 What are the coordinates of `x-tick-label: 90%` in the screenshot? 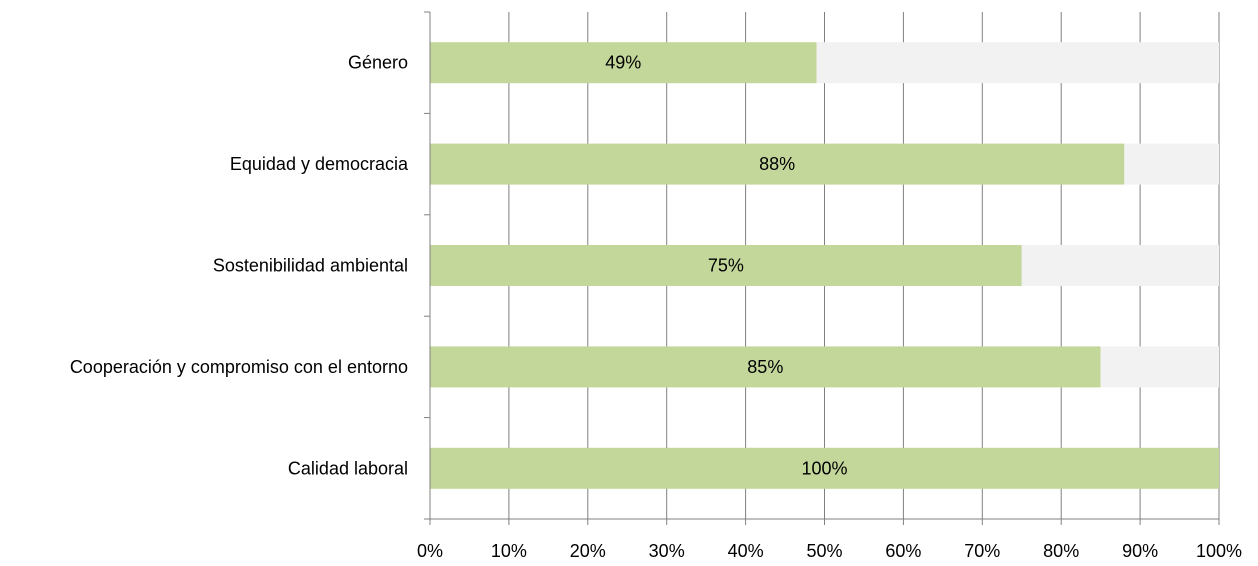 It's located at (1140, 551).